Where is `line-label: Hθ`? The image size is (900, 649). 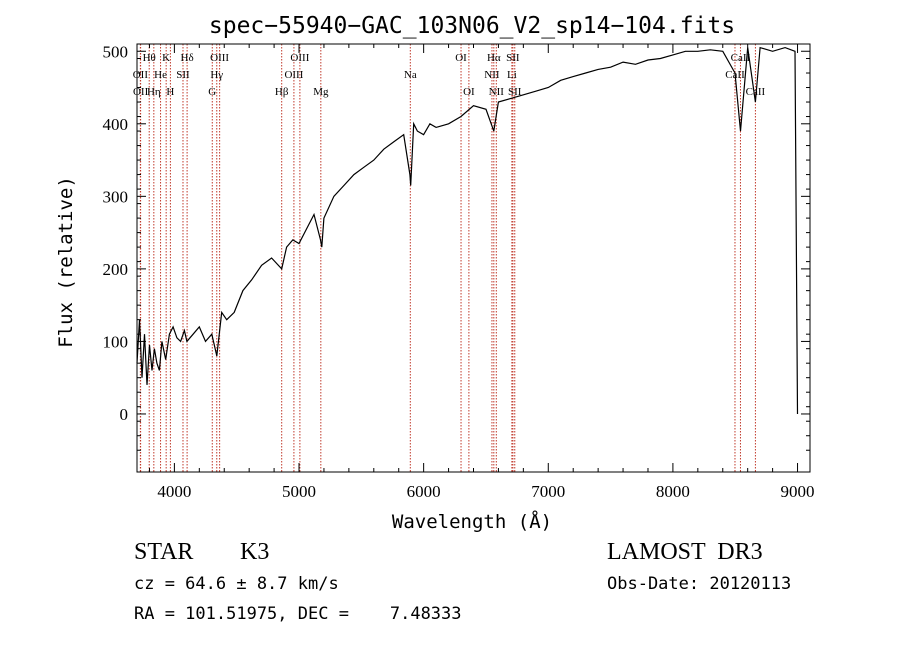
line-label: Hθ is located at coordinates (149, 58).